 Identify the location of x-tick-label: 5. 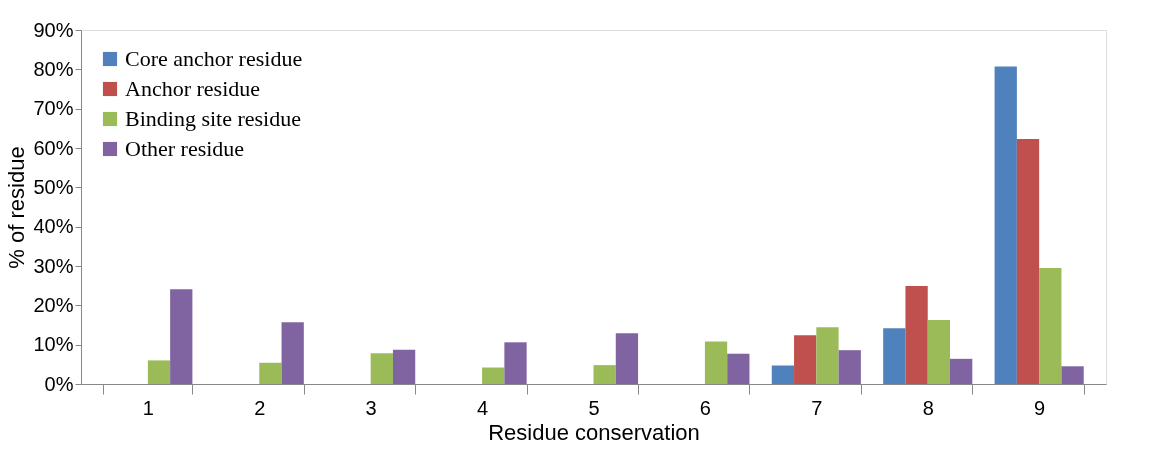
(594, 407).